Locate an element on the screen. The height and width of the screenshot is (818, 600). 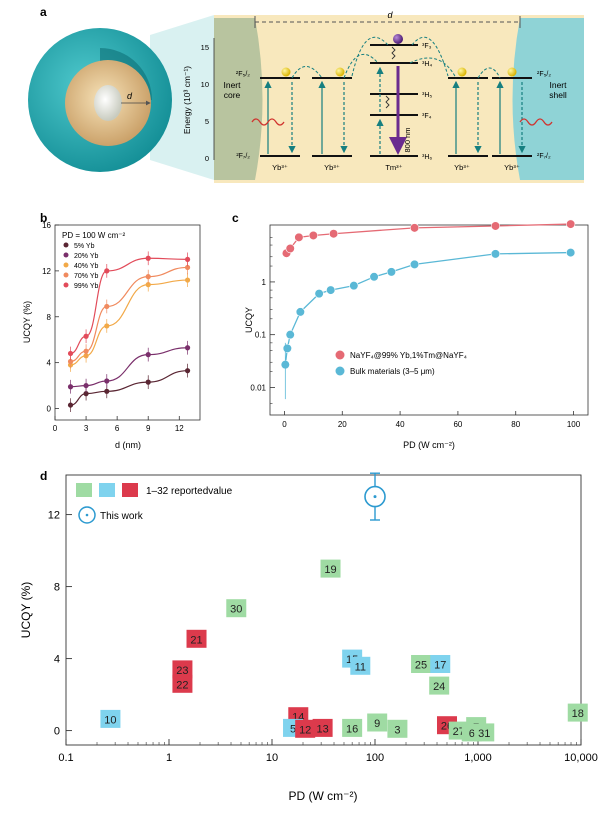
legend-swatch-green is located at coordinates (84, 490).